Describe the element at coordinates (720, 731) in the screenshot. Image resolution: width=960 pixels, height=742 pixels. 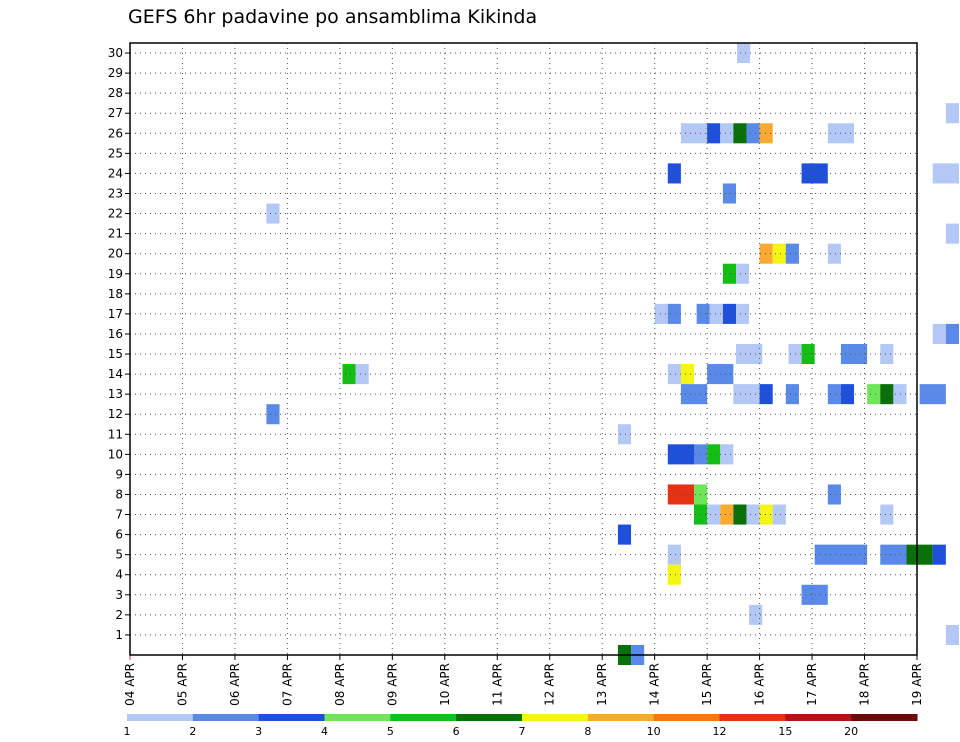
I see `colorbar-label: 12` at that location.